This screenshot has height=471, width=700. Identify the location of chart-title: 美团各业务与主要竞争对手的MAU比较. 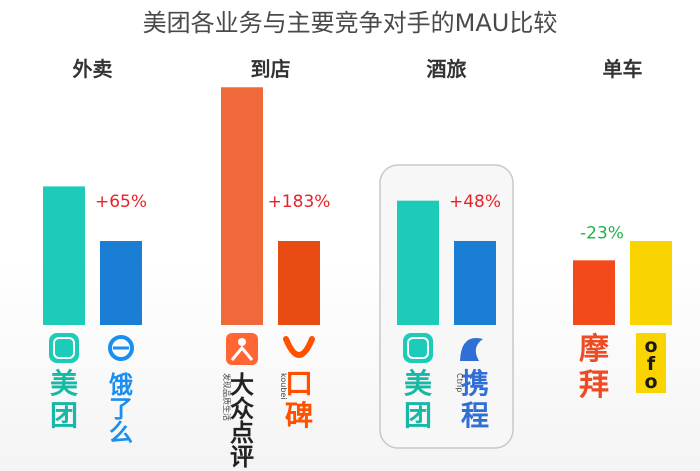
(350, 23).